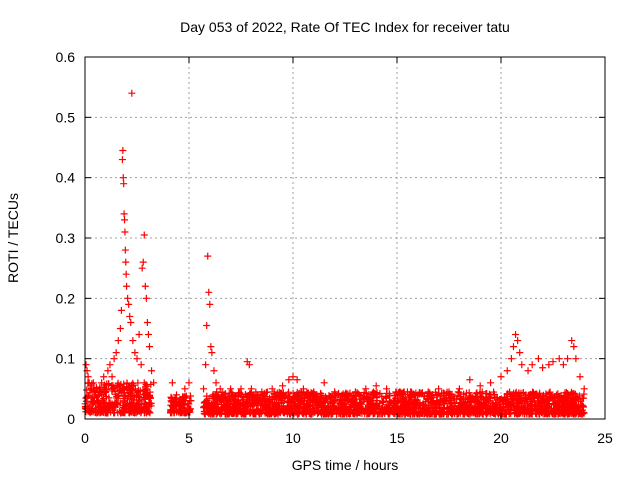  Describe the element at coordinates (345, 465) in the screenshot. I see `x-axis-label: GPS time / hours` at that location.